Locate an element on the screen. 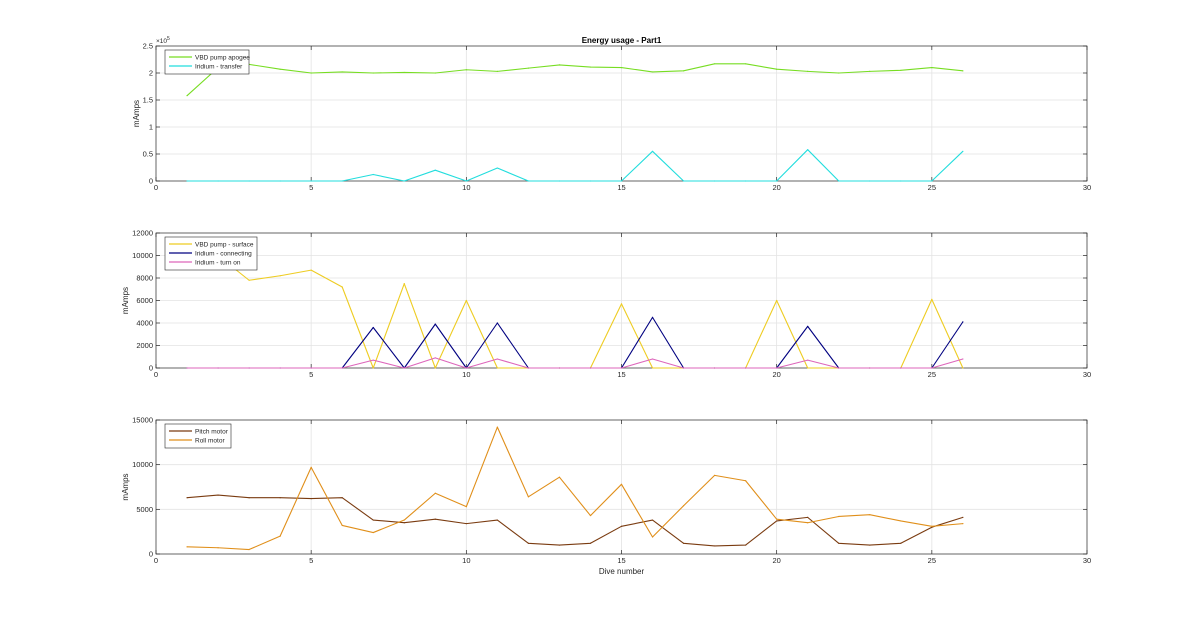  y-tick-label: 2.5 is located at coordinates (148, 46).